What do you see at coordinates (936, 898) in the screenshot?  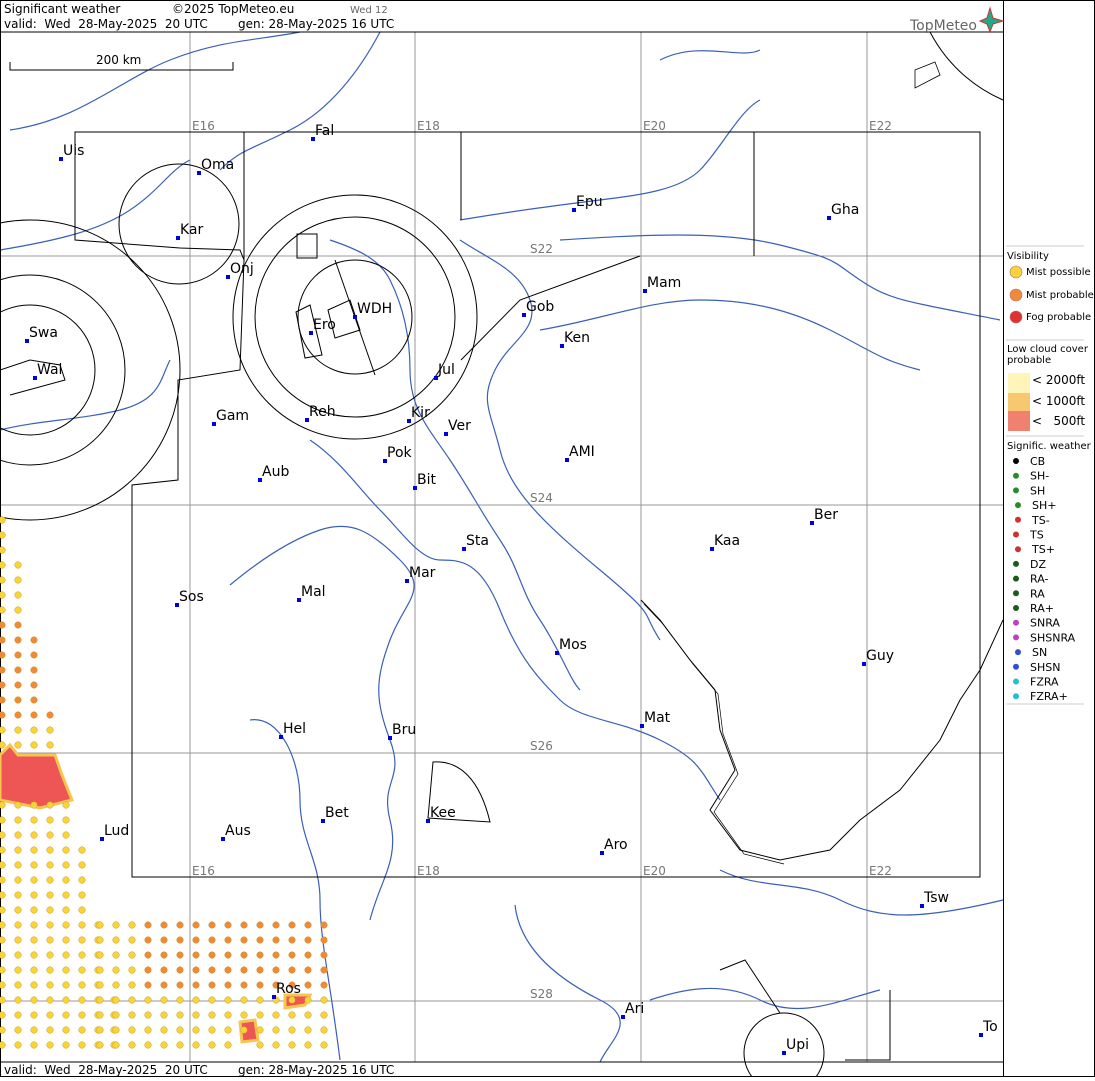 I see `place-label: Tsw` at bounding box center [936, 898].